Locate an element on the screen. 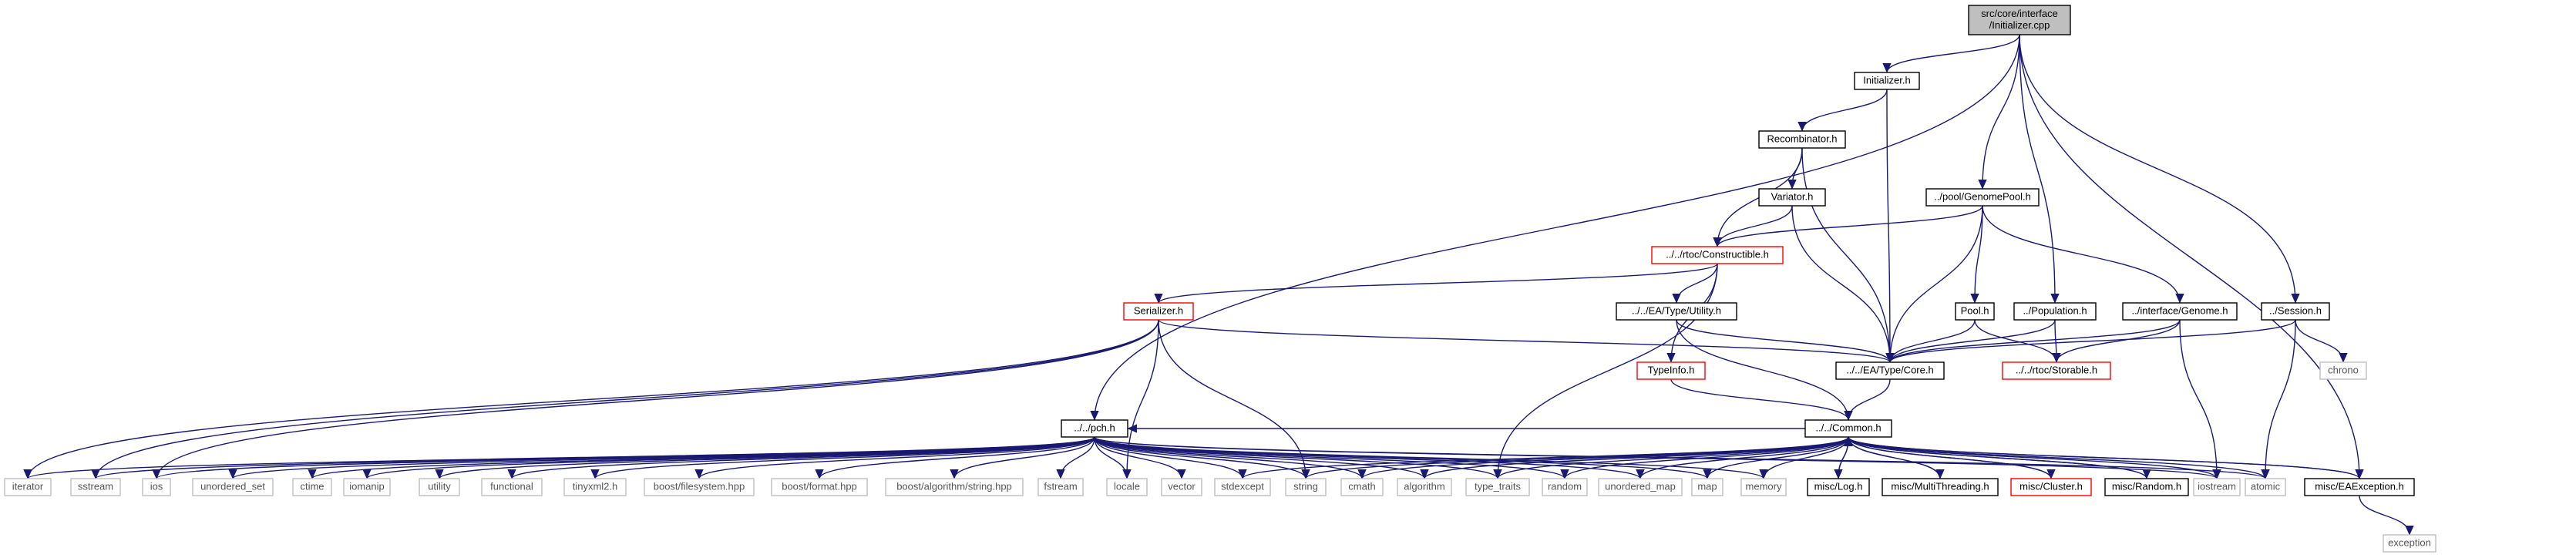 The width and height of the screenshot is (2576, 558). node-label: exception is located at coordinates (2409, 542).